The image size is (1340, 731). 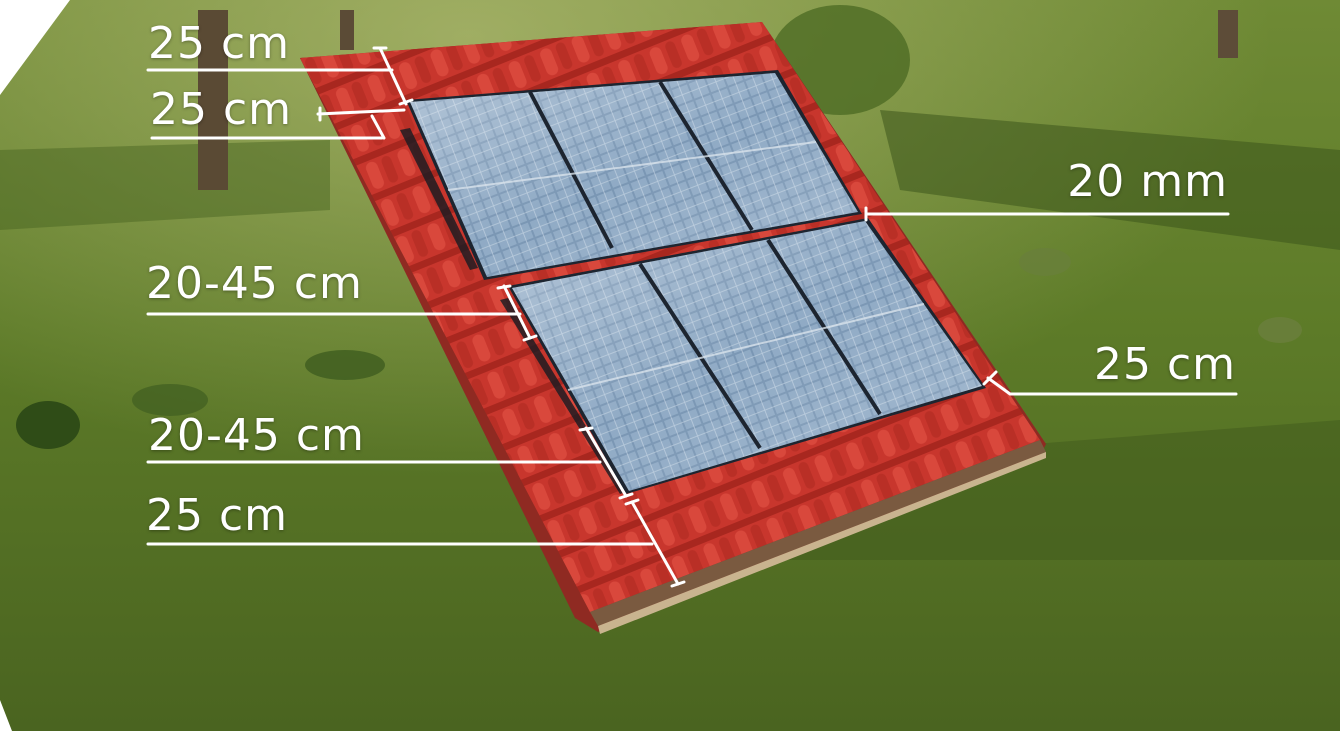 What do you see at coordinates (217, 515) in the screenshot?
I see `bottom-margin-label: 25 cm` at bounding box center [217, 515].